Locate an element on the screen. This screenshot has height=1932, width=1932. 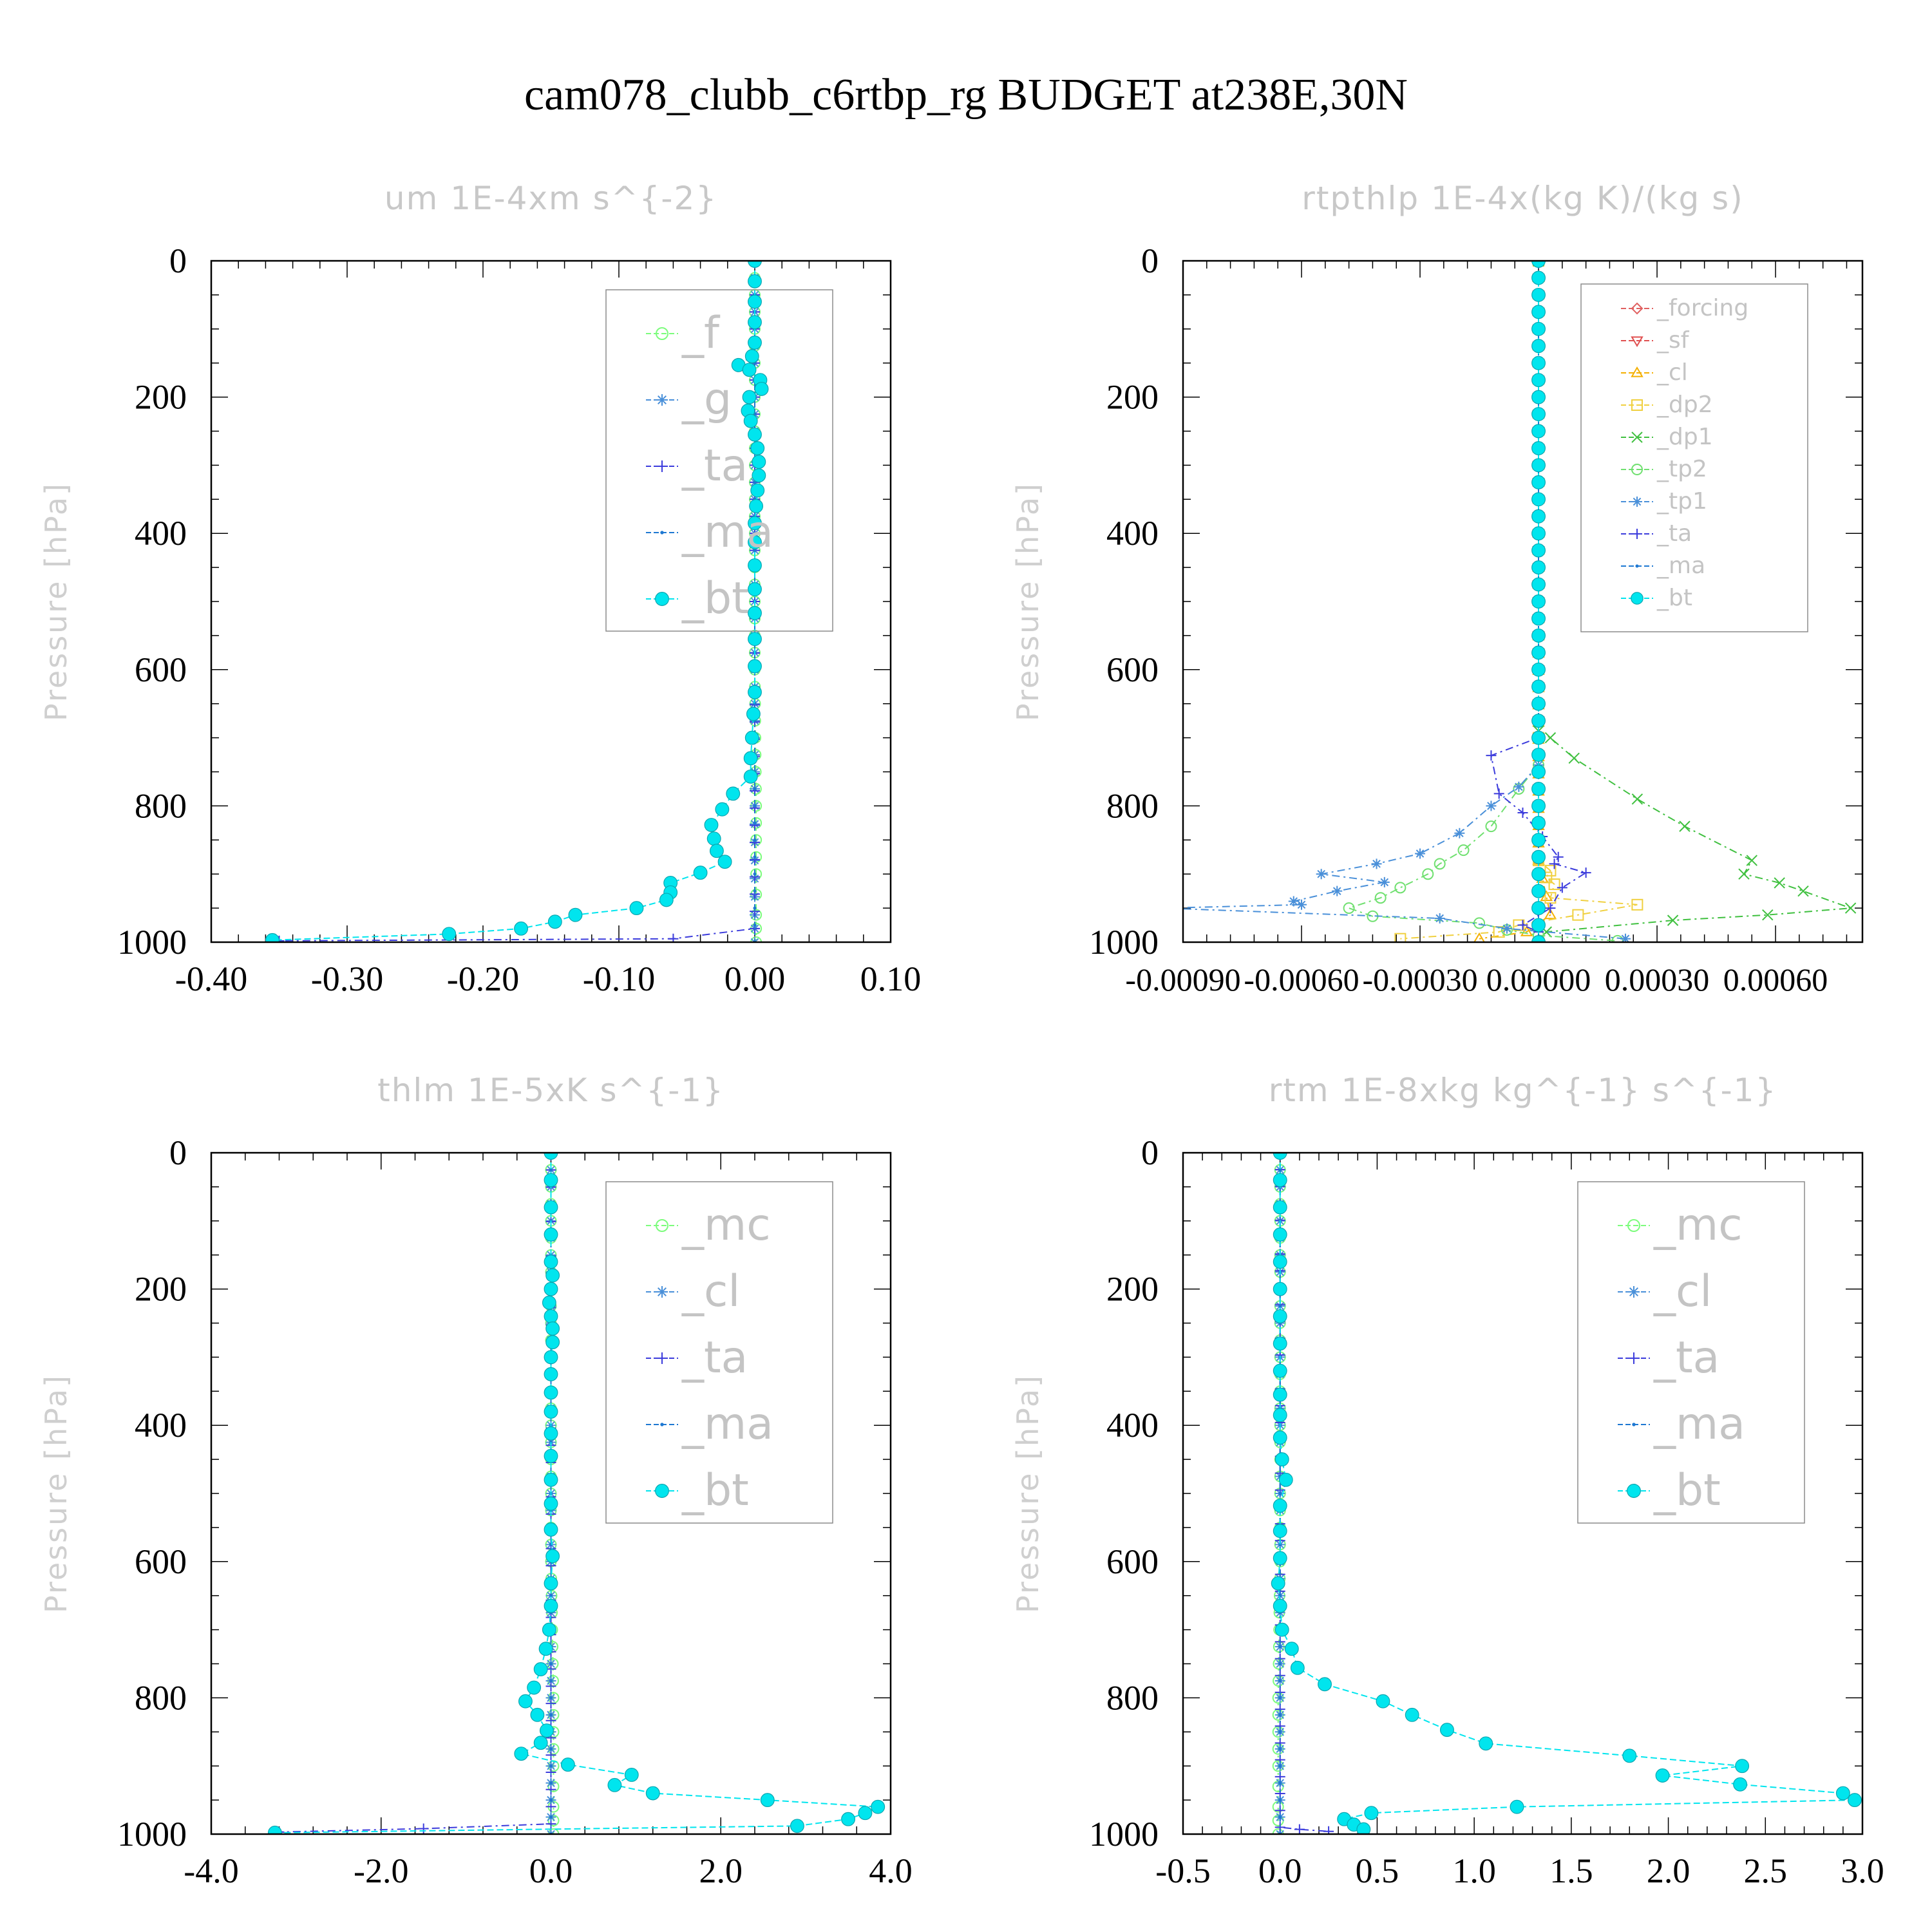
panel-title: thlm 1E-5xK s^{-1} is located at coordinates (550, 1091).